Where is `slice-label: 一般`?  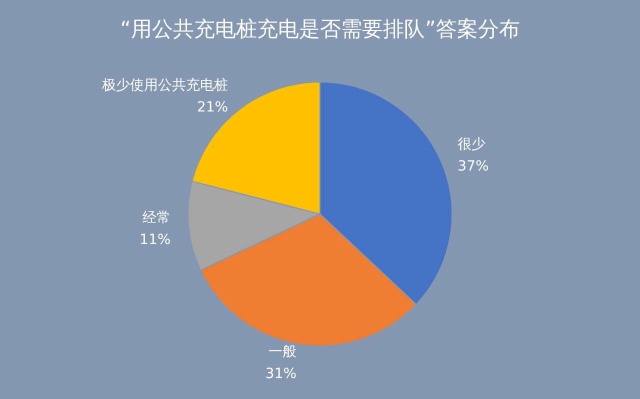 slice-label: 一般 is located at coordinates (282, 352).